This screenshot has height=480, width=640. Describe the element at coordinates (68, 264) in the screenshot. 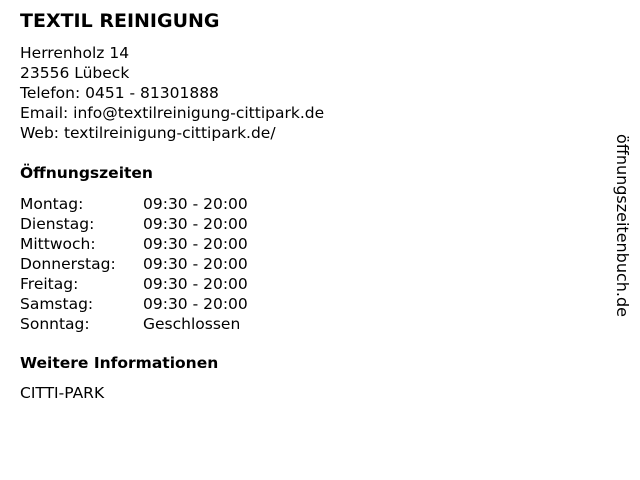

I see `day: Donnerstag:` at that location.